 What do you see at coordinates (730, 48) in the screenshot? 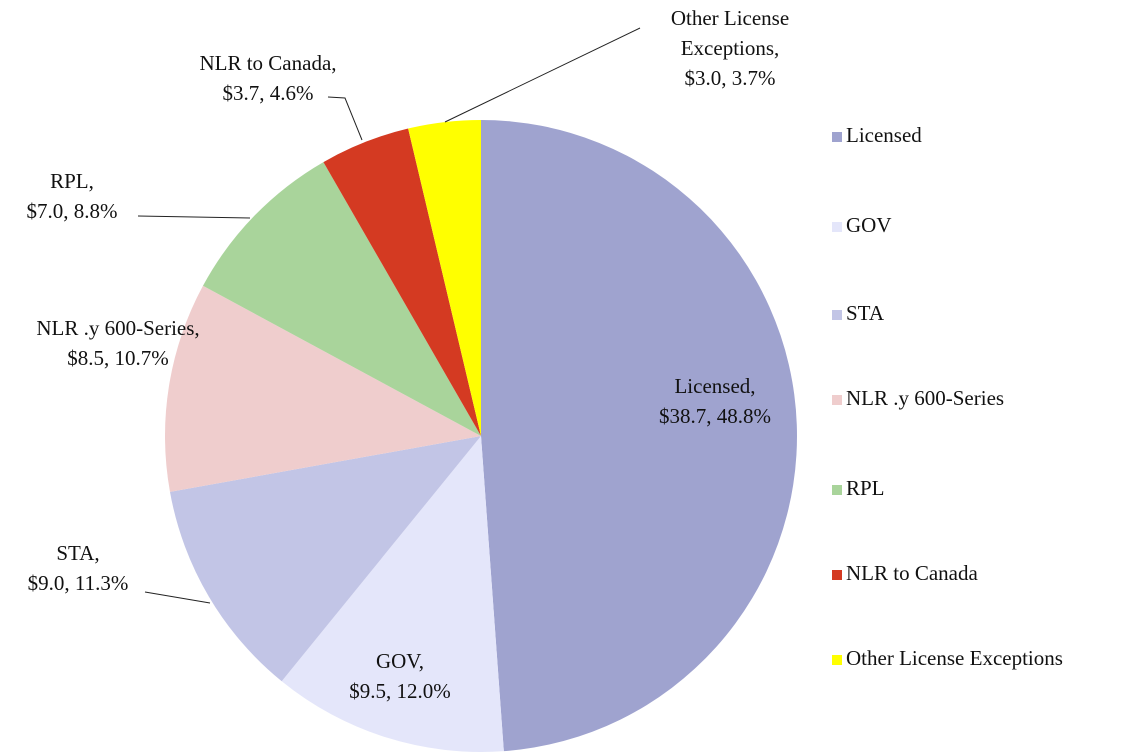
I see `data-label: Exceptions,` at bounding box center [730, 48].